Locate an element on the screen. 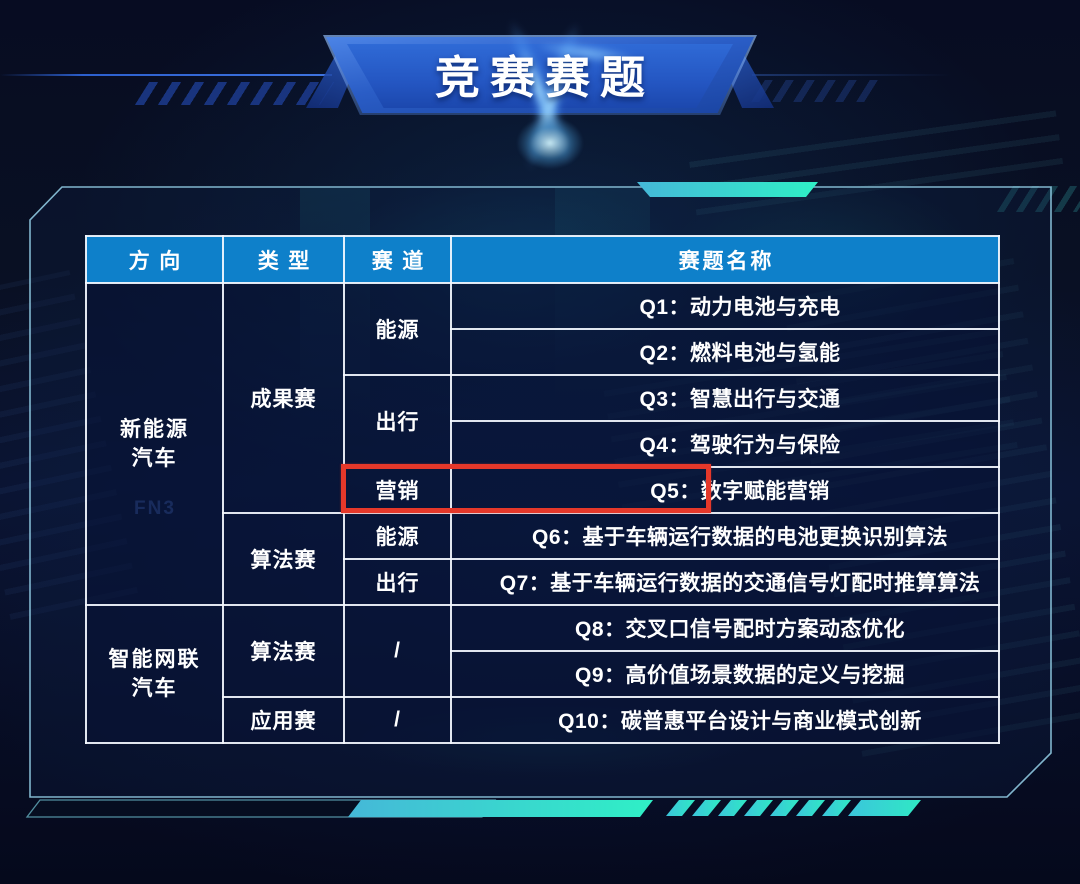 Image resolution: width=1080 pixels, height=884 pixels. table-row: 出行 Q3：智慧出行与交通 is located at coordinates (543, 421).